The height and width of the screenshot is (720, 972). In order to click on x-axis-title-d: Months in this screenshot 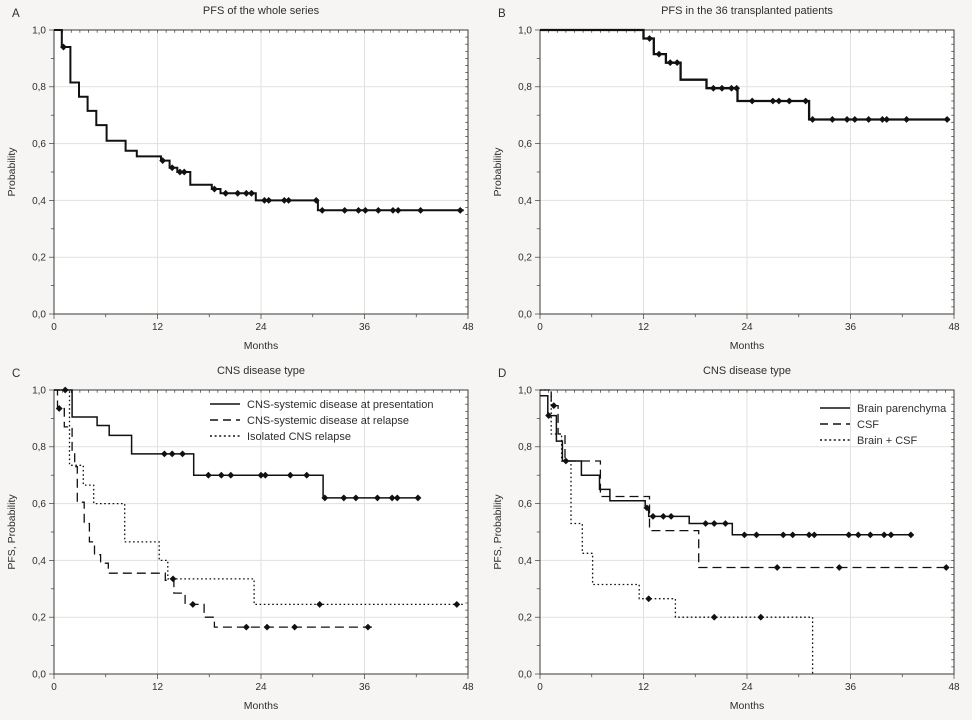, I will do `click(747, 706)`.